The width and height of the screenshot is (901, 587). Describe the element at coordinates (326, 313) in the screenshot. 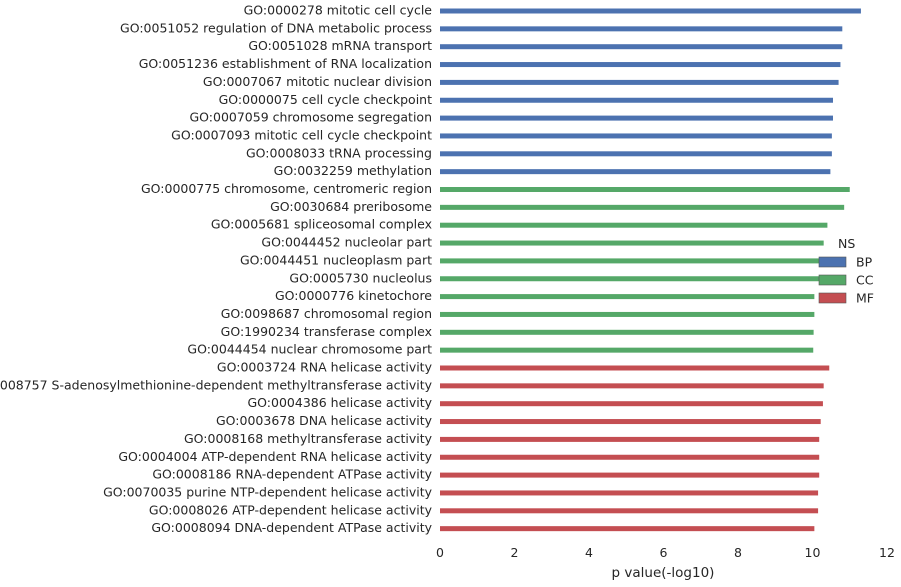

I see `category-label: GO:0098687 chromosomal region` at that location.